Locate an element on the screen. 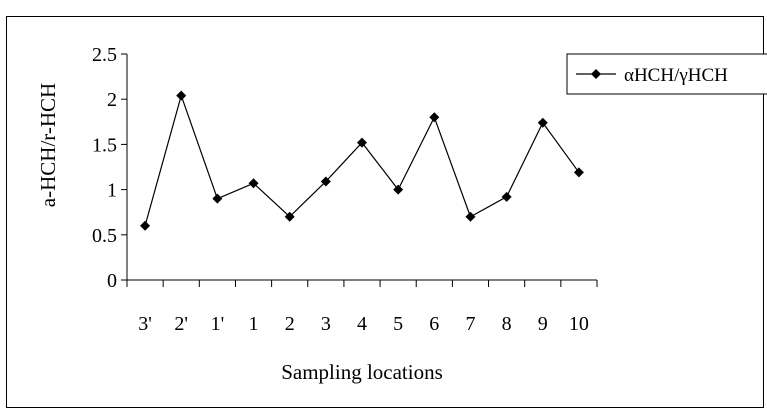 The width and height of the screenshot is (767, 409). y-axis-title: a-HCH/r-HCH is located at coordinates (48, 145).